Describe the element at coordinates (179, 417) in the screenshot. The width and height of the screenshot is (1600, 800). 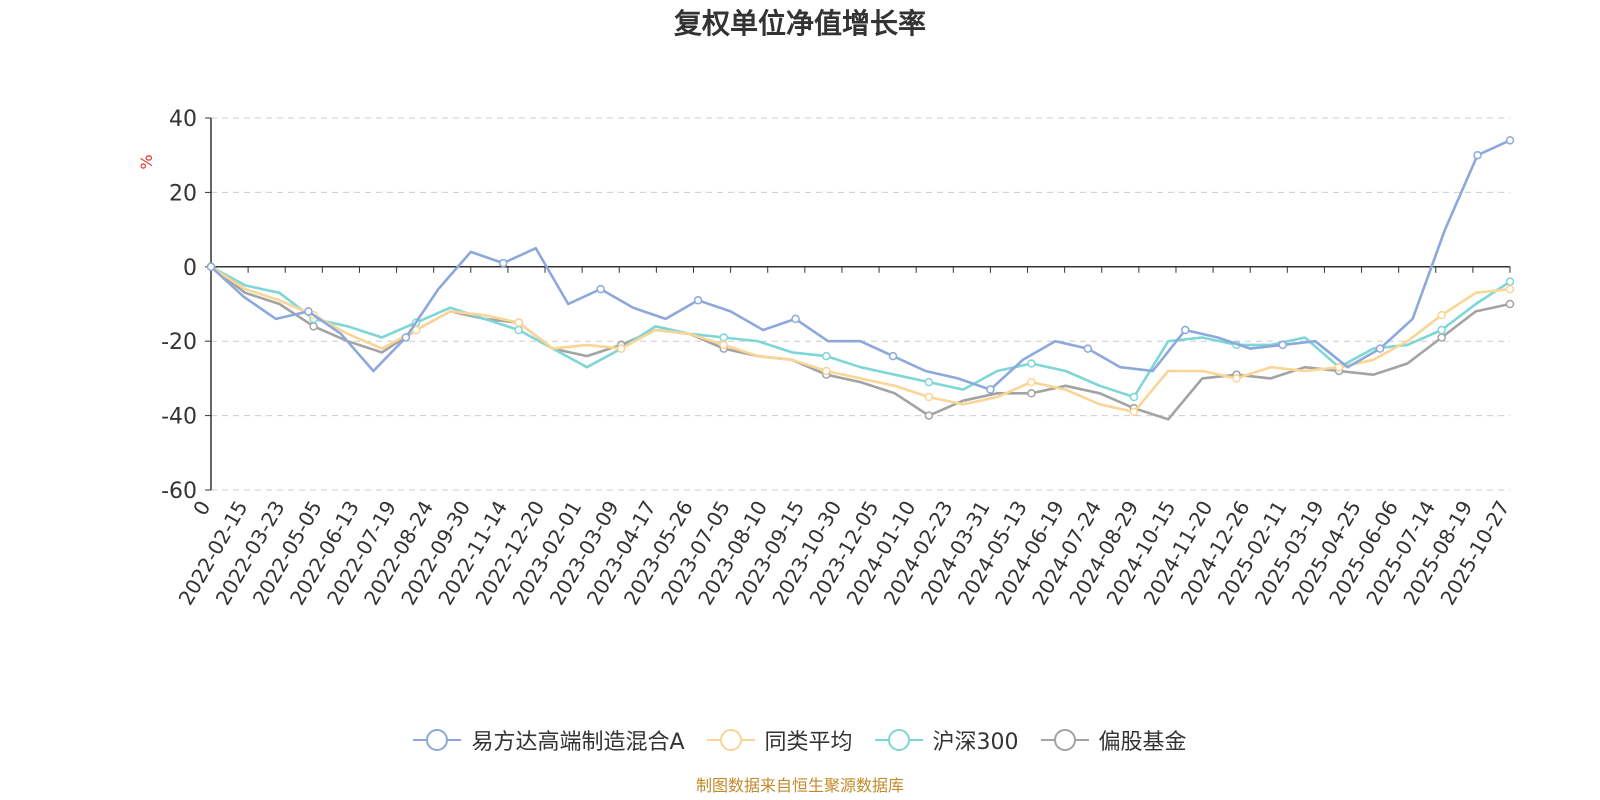
I see `y-tick-label: -40` at that location.